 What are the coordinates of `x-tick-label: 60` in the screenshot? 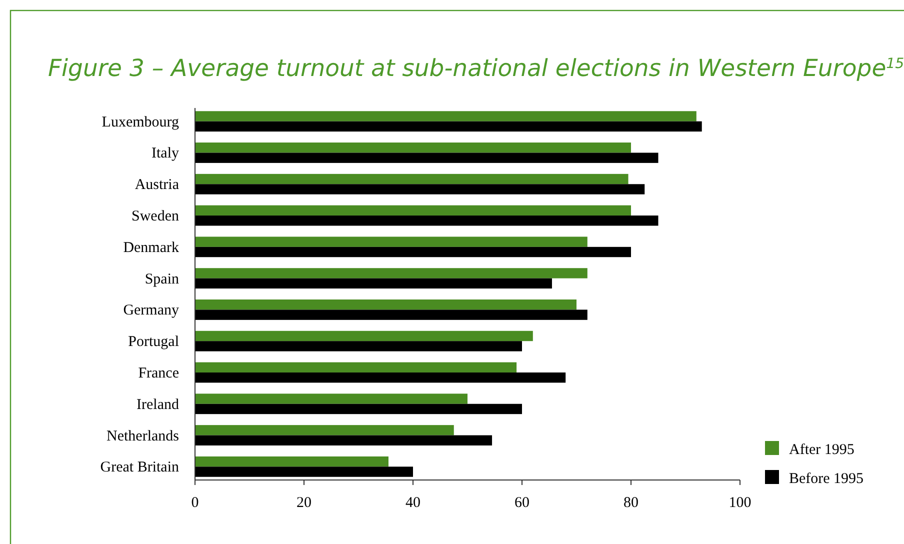 It's located at (522, 503).